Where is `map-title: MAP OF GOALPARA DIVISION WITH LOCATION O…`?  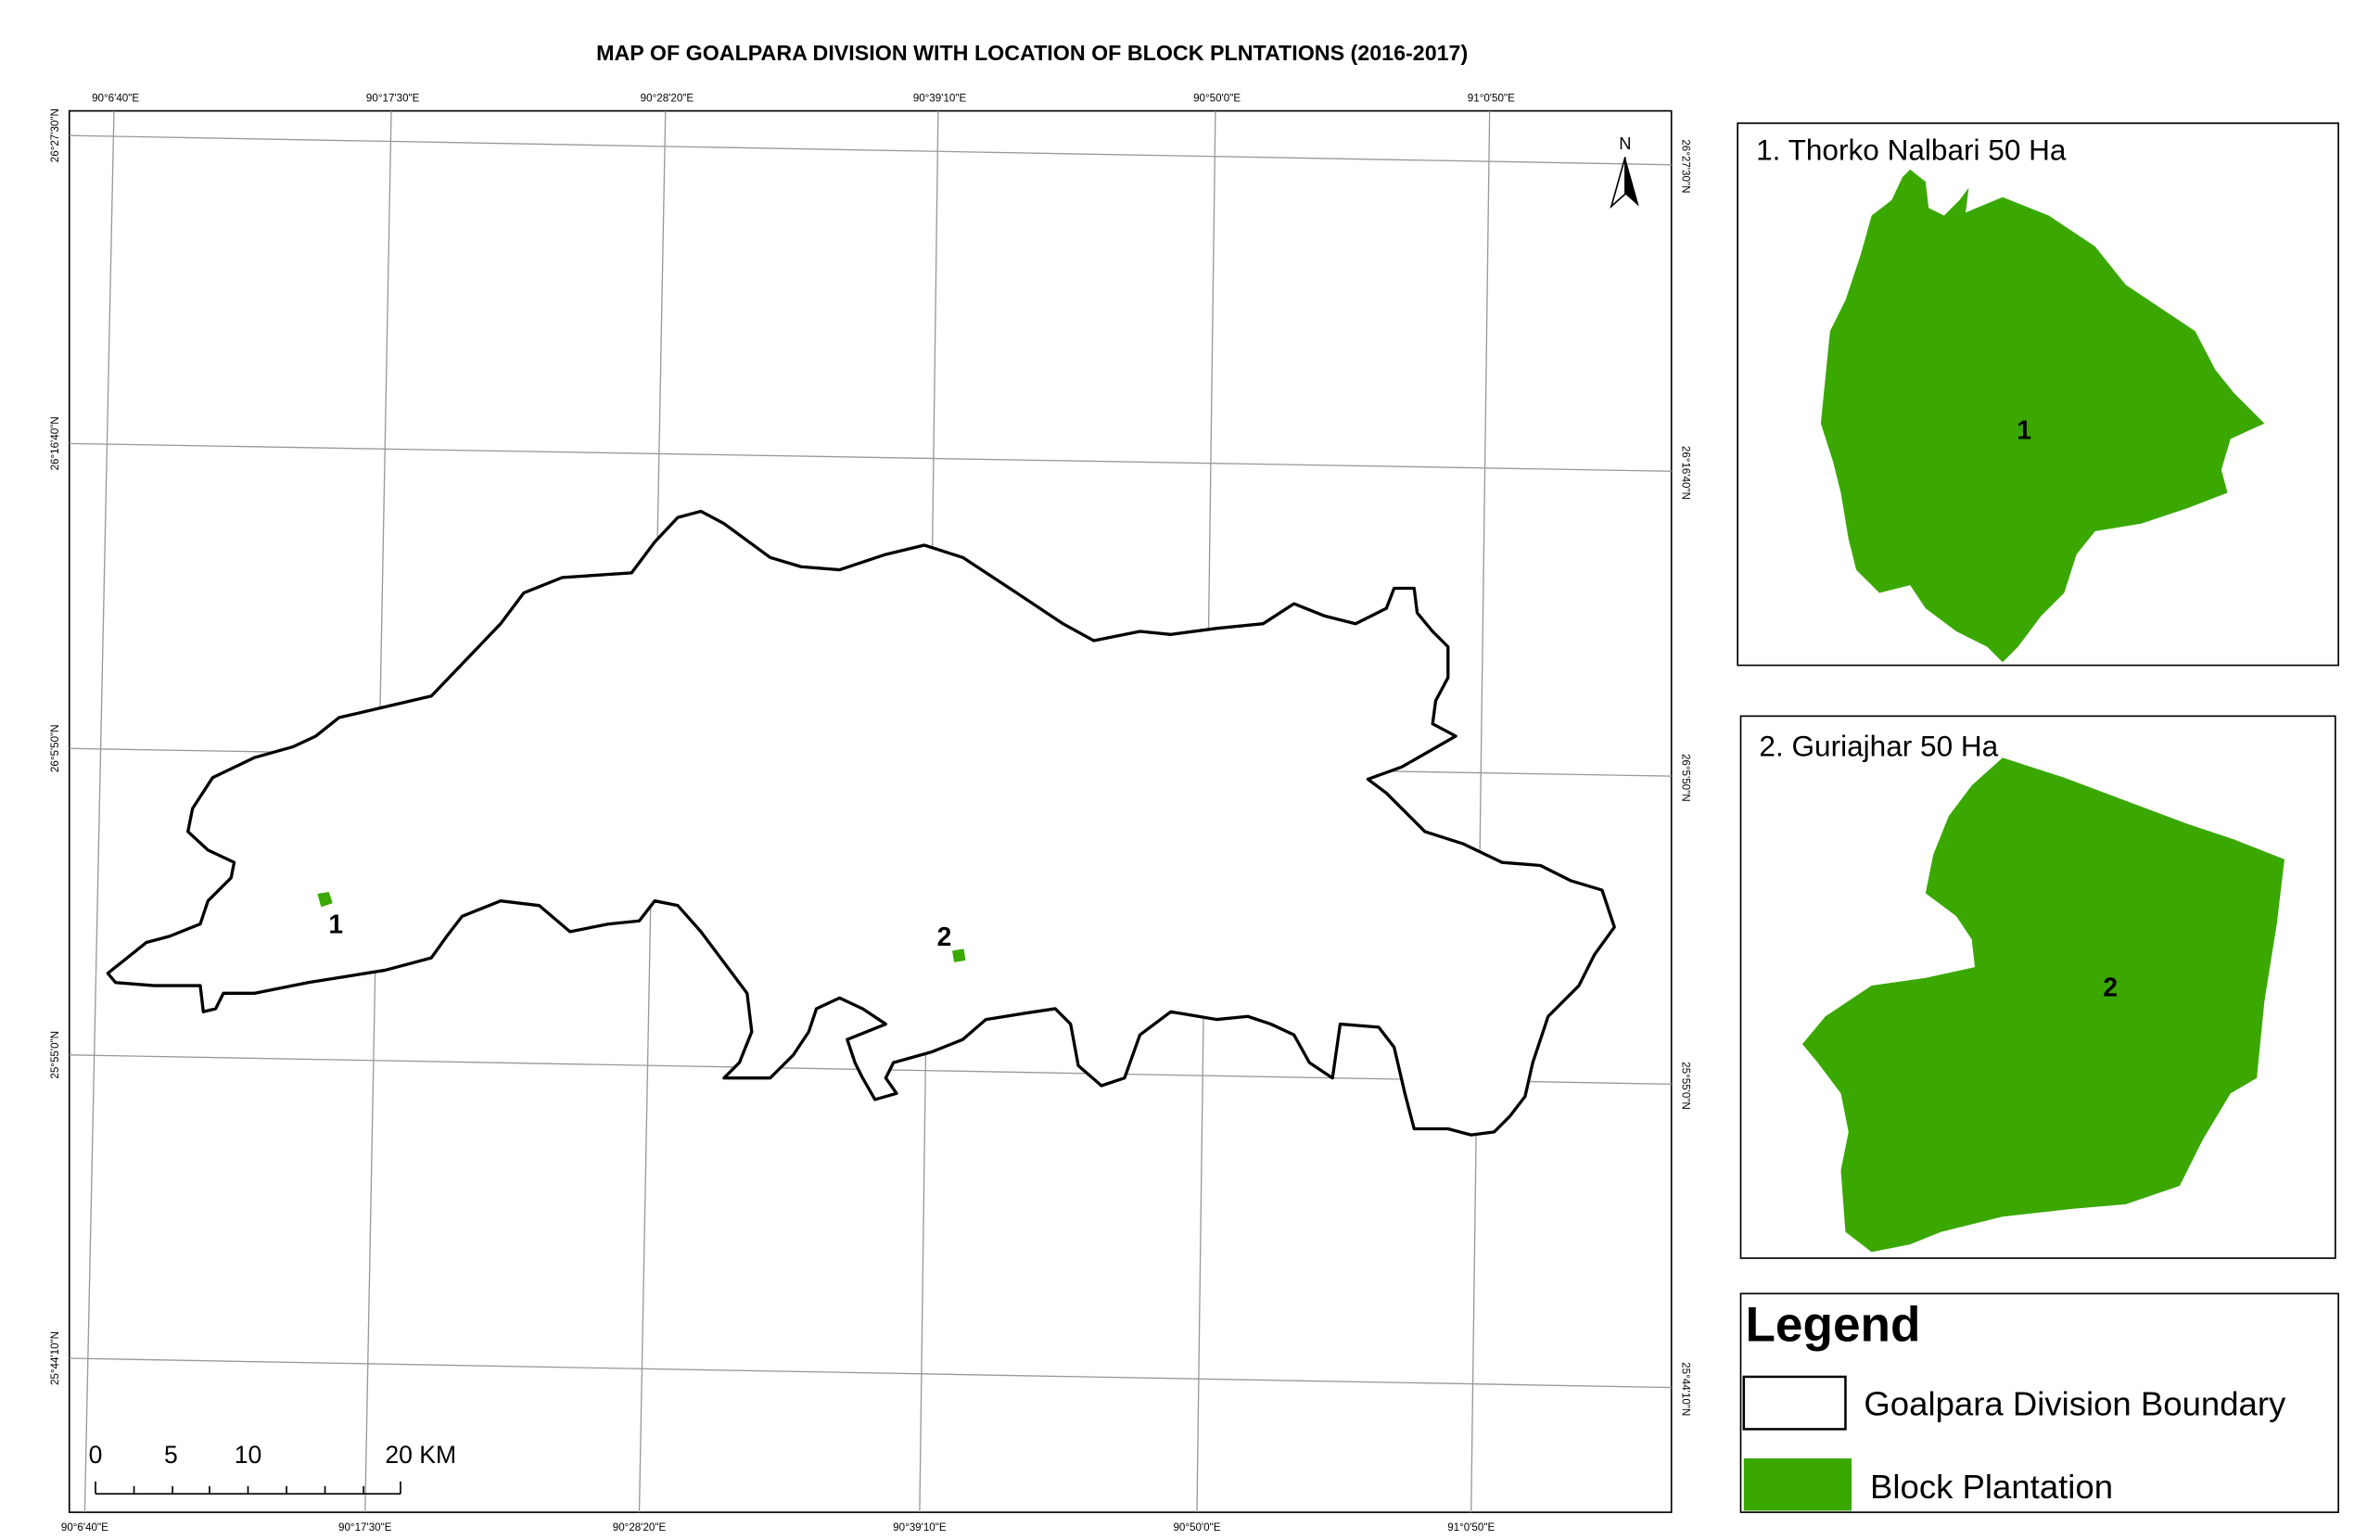
map-title: MAP OF GOALPARA DIVISION WITH LOCATION O… is located at coordinates (1032, 53).